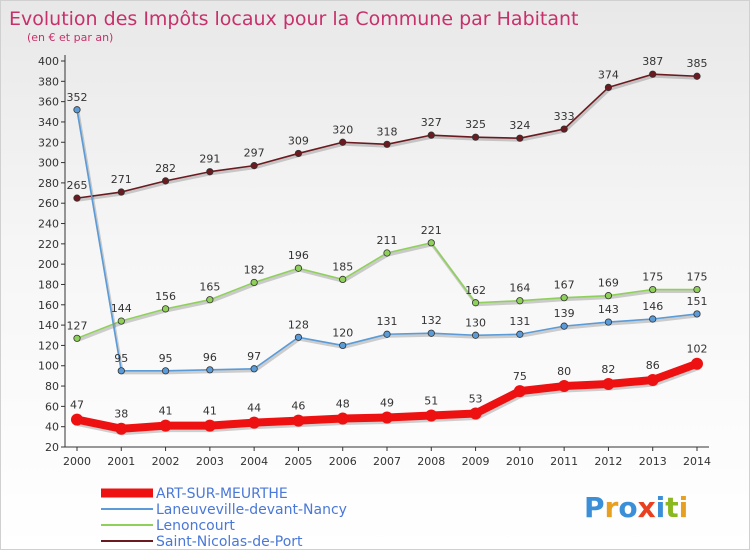 The height and width of the screenshot is (551, 750). I want to click on y-tick-label: 200, so click(48, 264).